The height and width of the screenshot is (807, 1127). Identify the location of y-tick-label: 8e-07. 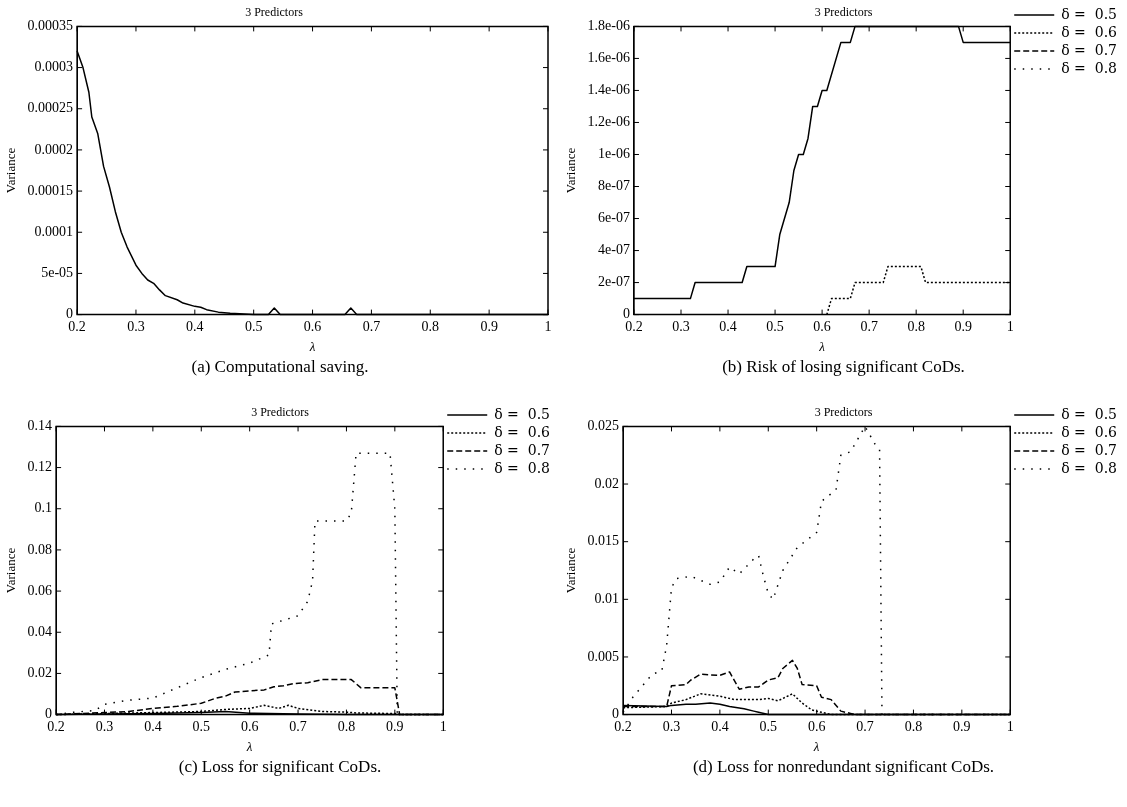
(614, 186).